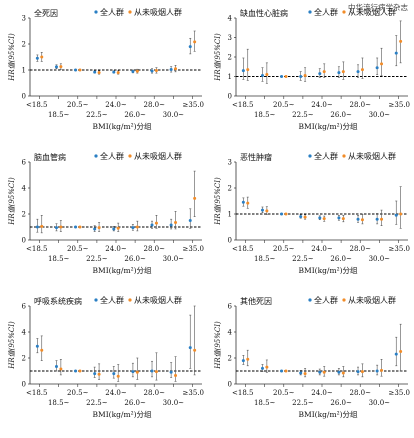  Describe the element at coordinates (264, 13) in the screenshot. I see `panel-title: 缺血性心脏病` at that location.